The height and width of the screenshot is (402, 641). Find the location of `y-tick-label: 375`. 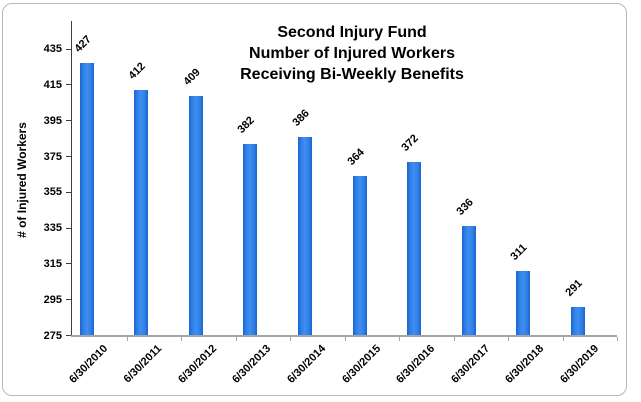

y-tick-label: 375 is located at coordinates (52, 156).